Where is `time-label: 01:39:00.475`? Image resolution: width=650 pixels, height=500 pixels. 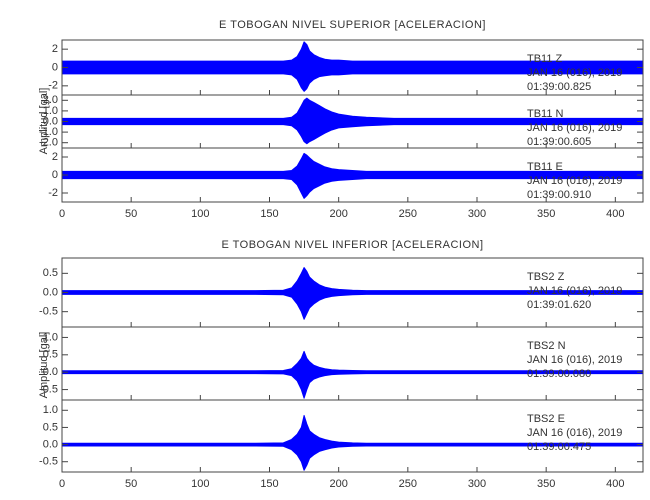 time-label: 01:39:00.475 is located at coordinates (559, 447).